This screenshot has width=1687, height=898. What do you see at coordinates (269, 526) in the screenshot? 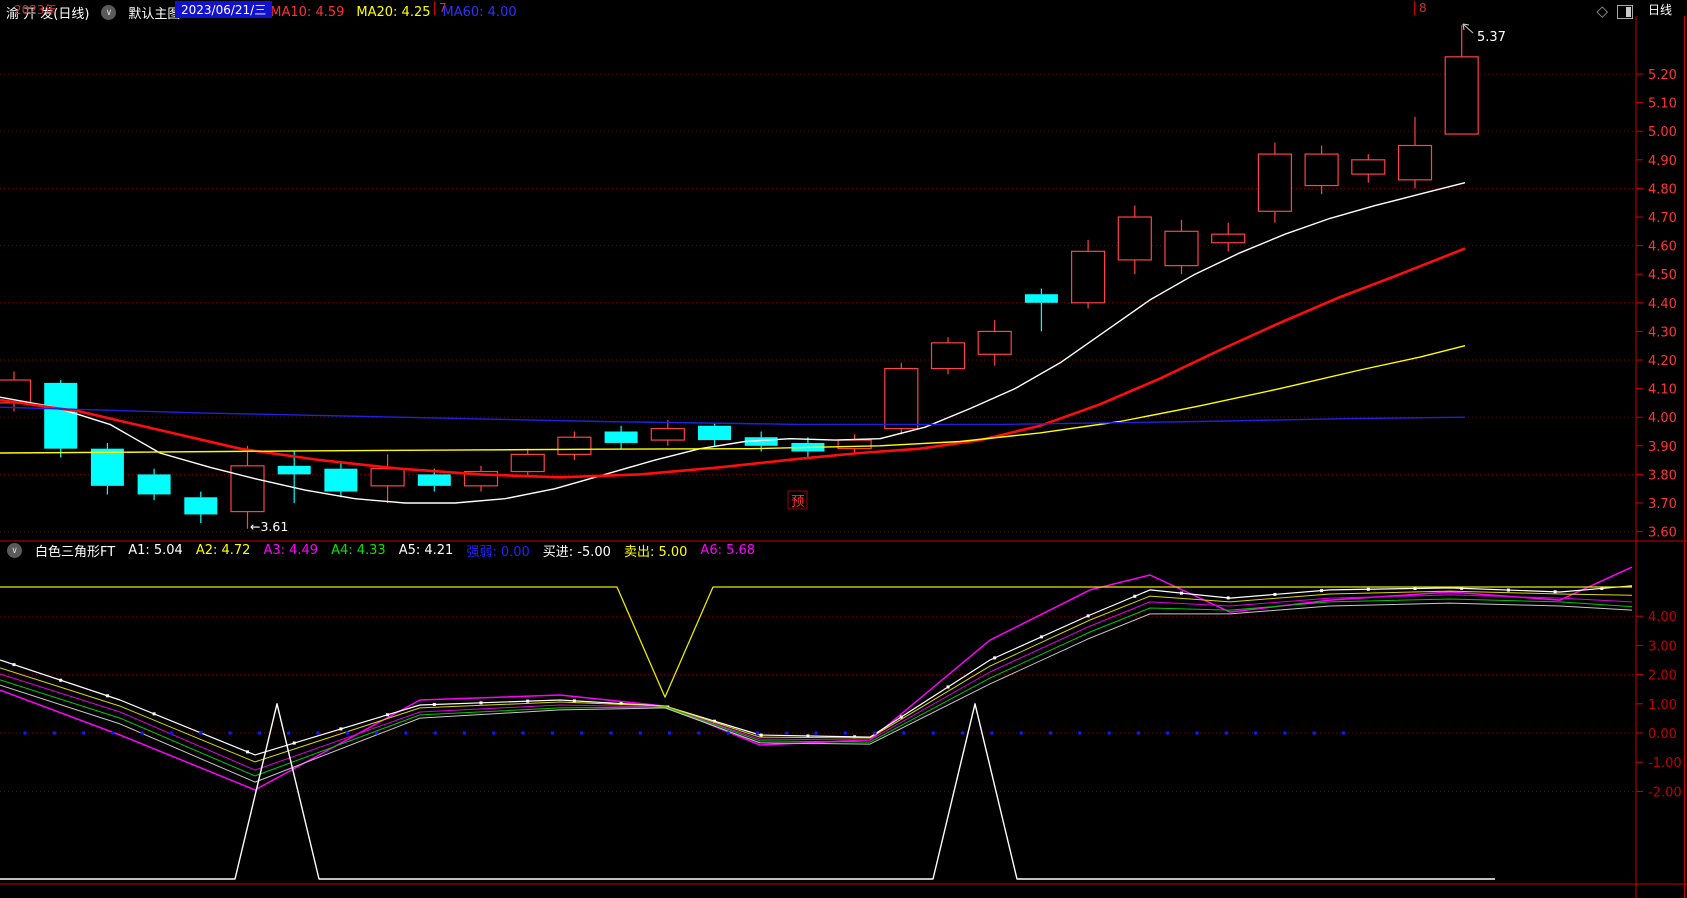
I see `low-price-annotation: ←3.61` at bounding box center [269, 526].